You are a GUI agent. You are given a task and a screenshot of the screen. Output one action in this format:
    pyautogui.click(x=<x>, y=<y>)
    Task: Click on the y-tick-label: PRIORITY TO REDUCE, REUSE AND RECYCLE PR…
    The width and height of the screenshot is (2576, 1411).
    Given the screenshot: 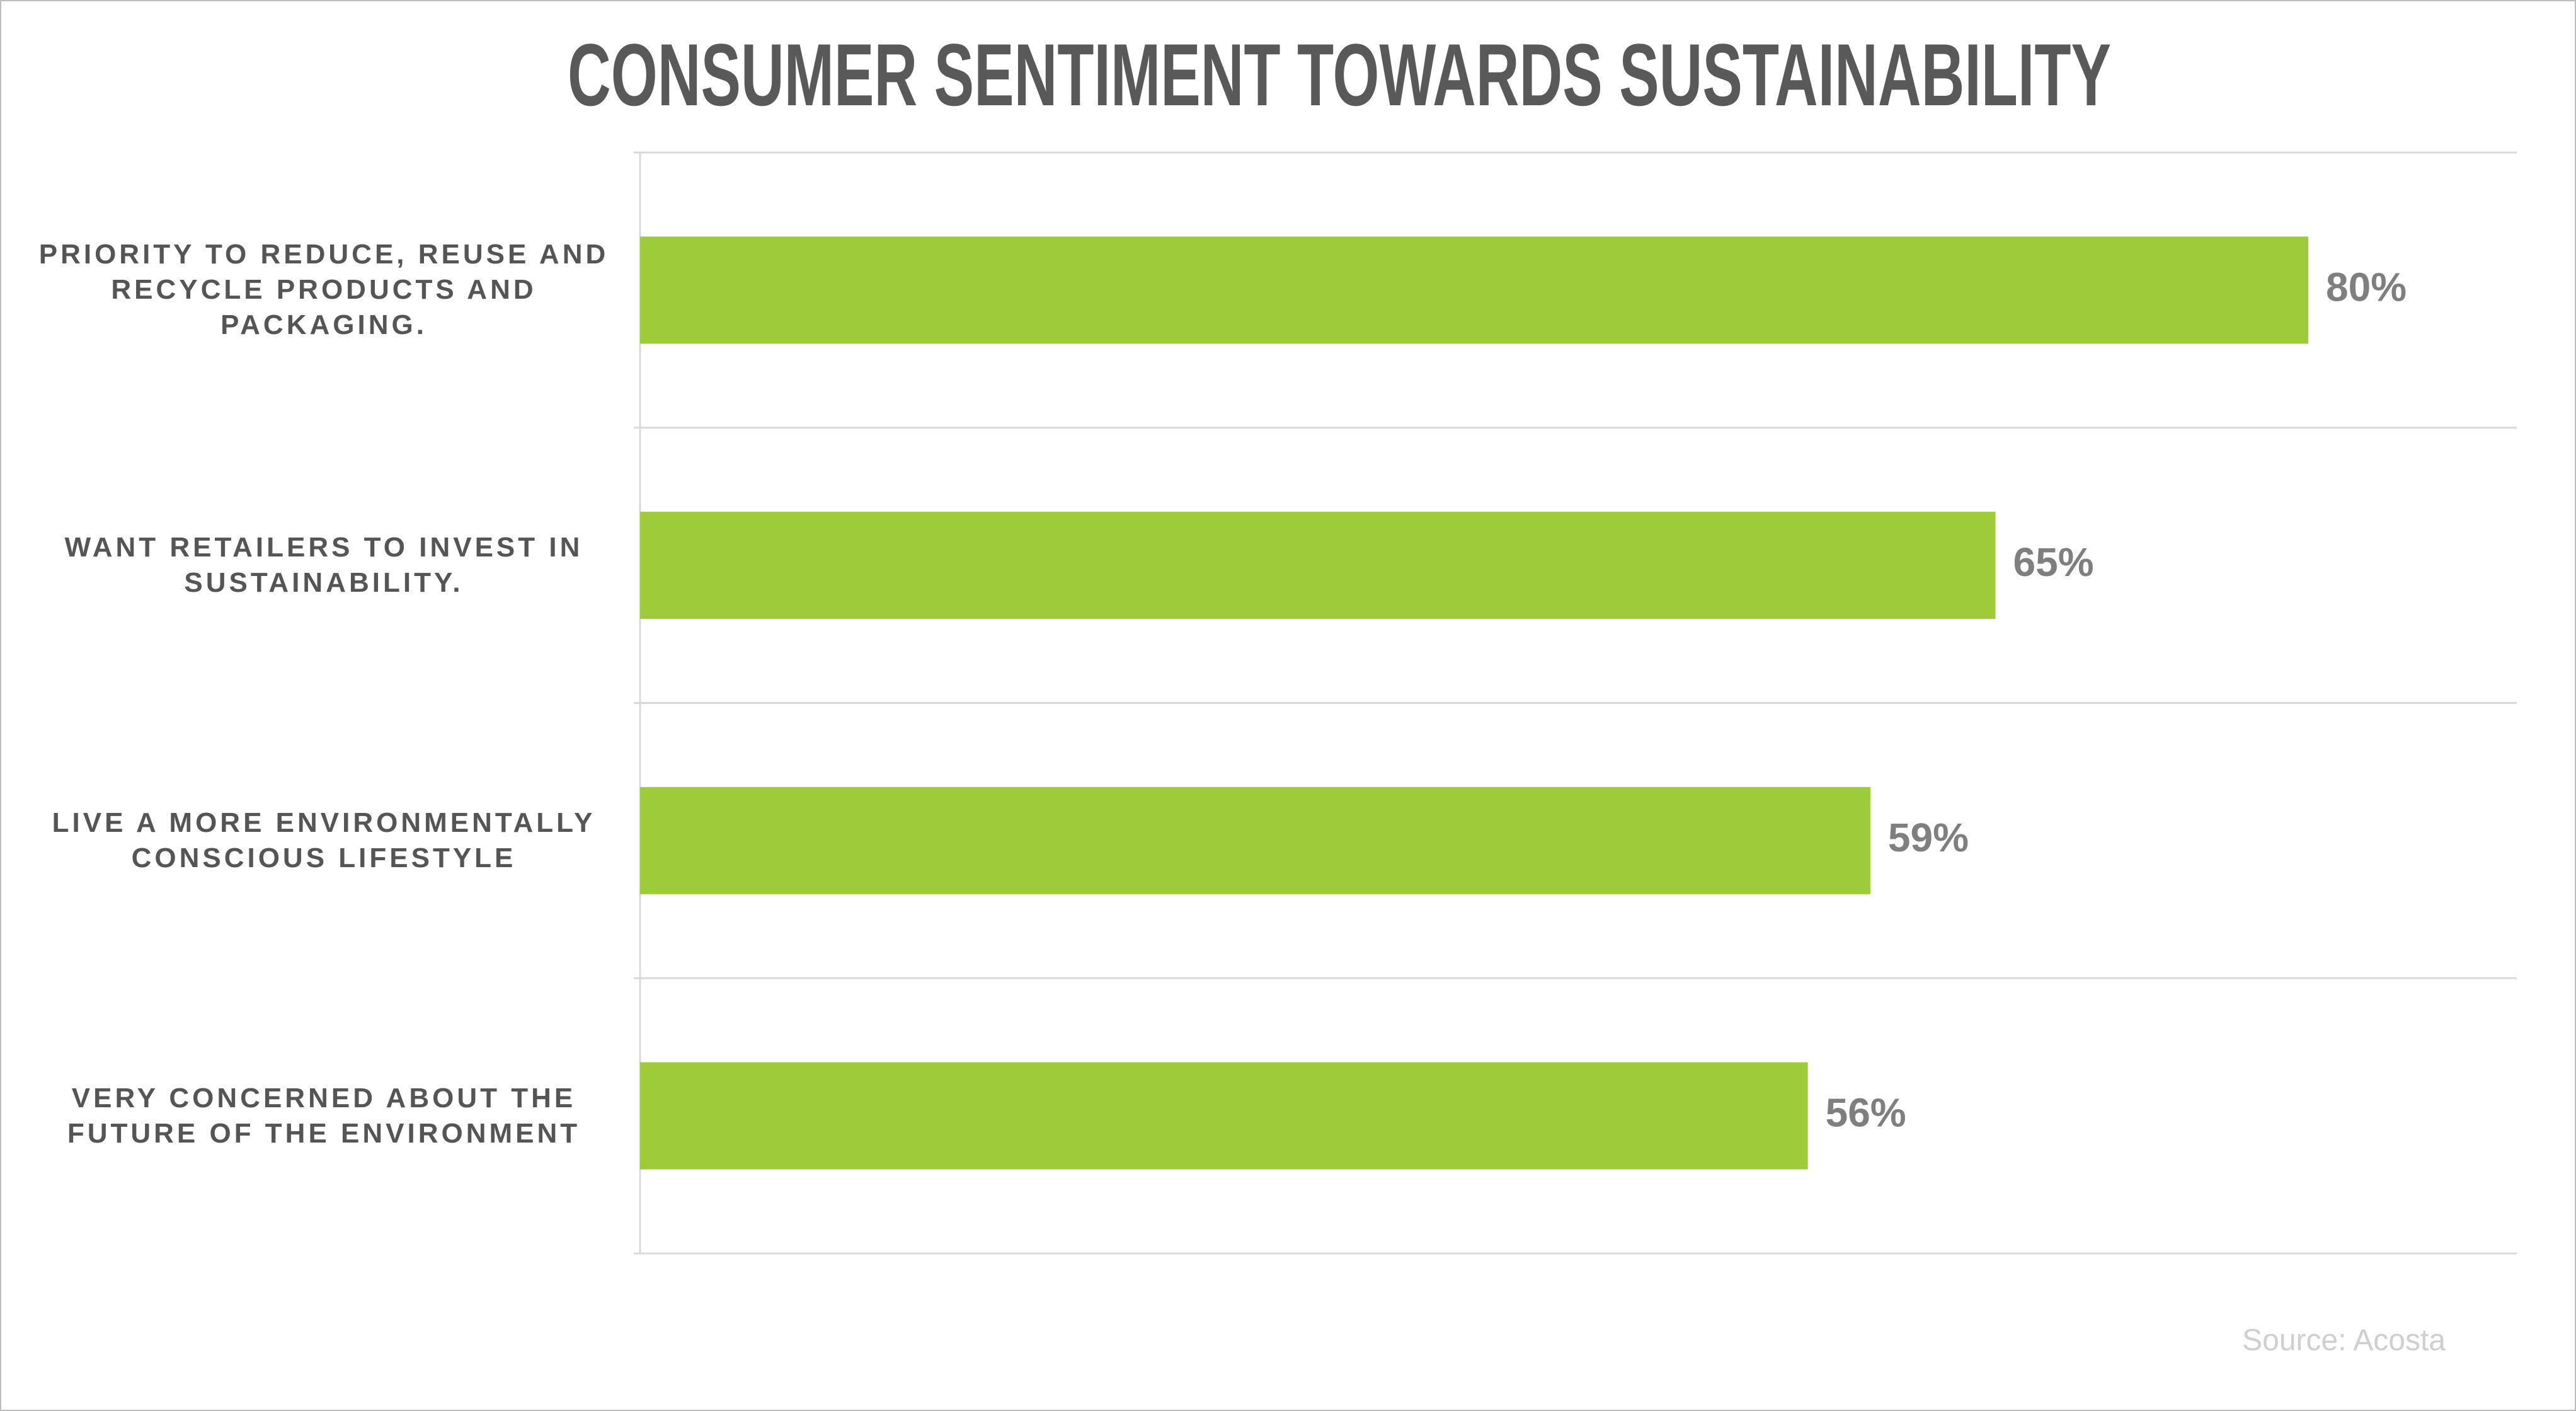 What is the action you would take?
    pyautogui.click(x=323, y=290)
    